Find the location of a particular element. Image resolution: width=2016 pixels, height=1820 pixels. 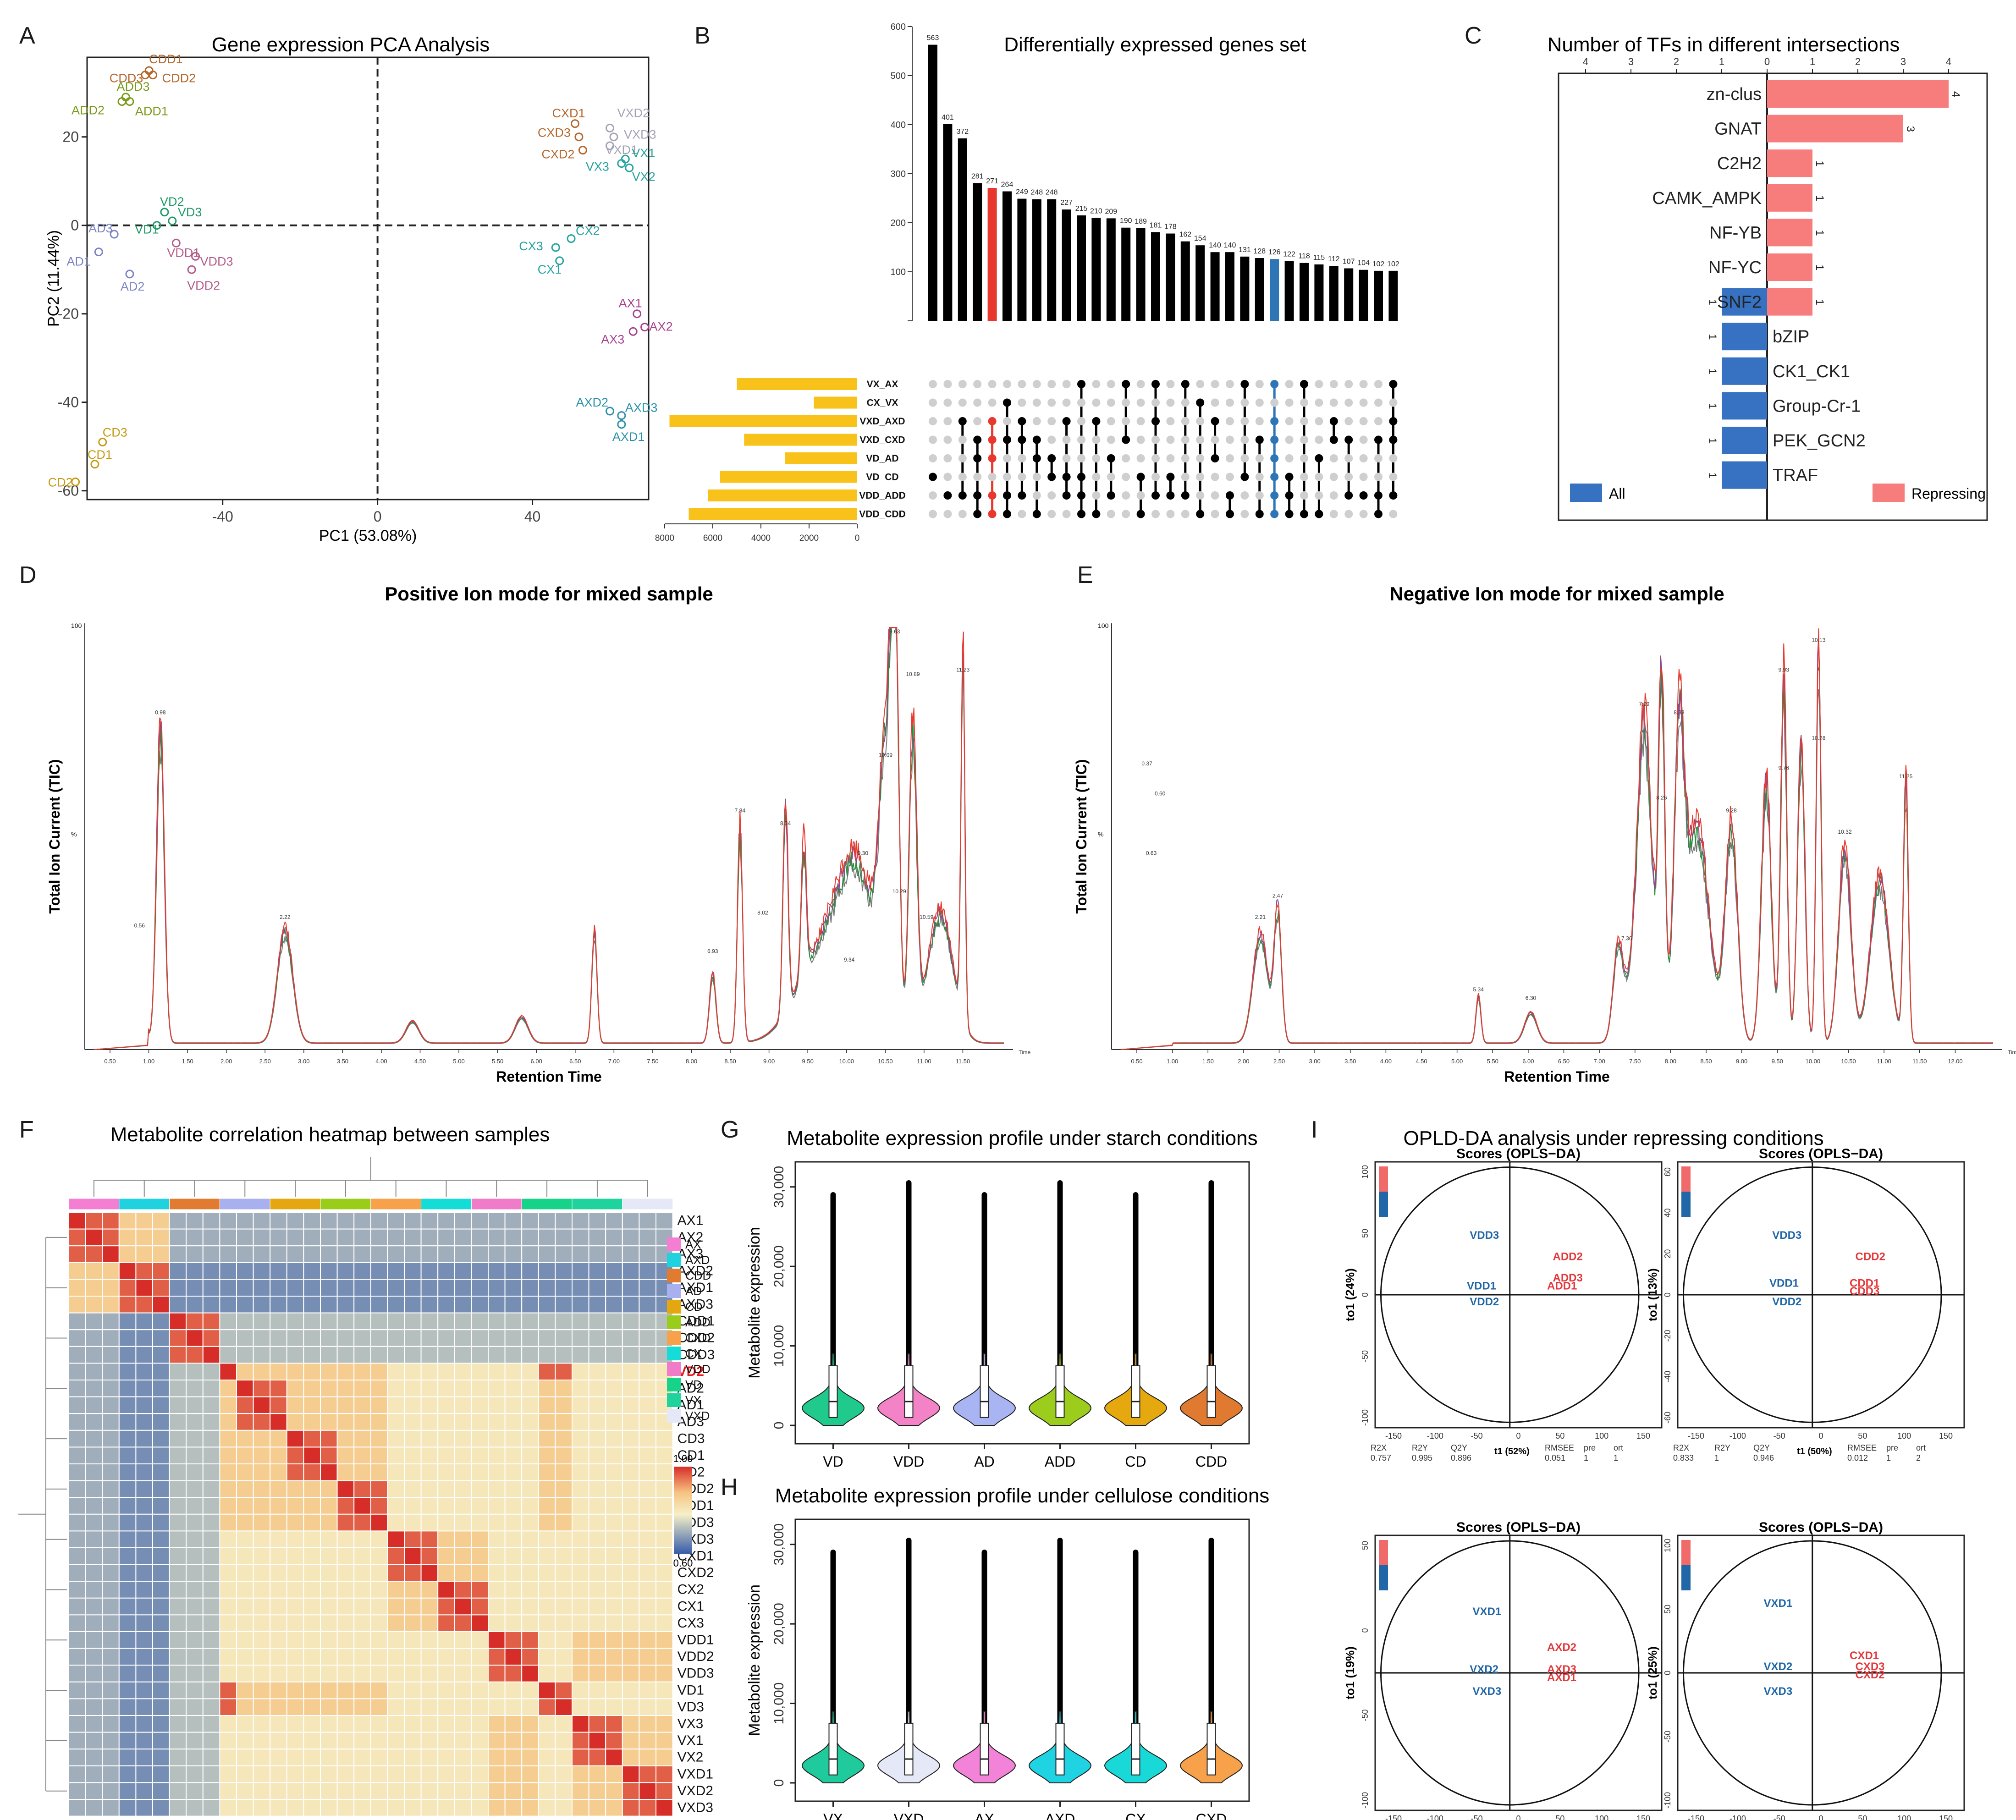

chart-i-xtick-label: -150 is located at coordinates (1696, 1436).